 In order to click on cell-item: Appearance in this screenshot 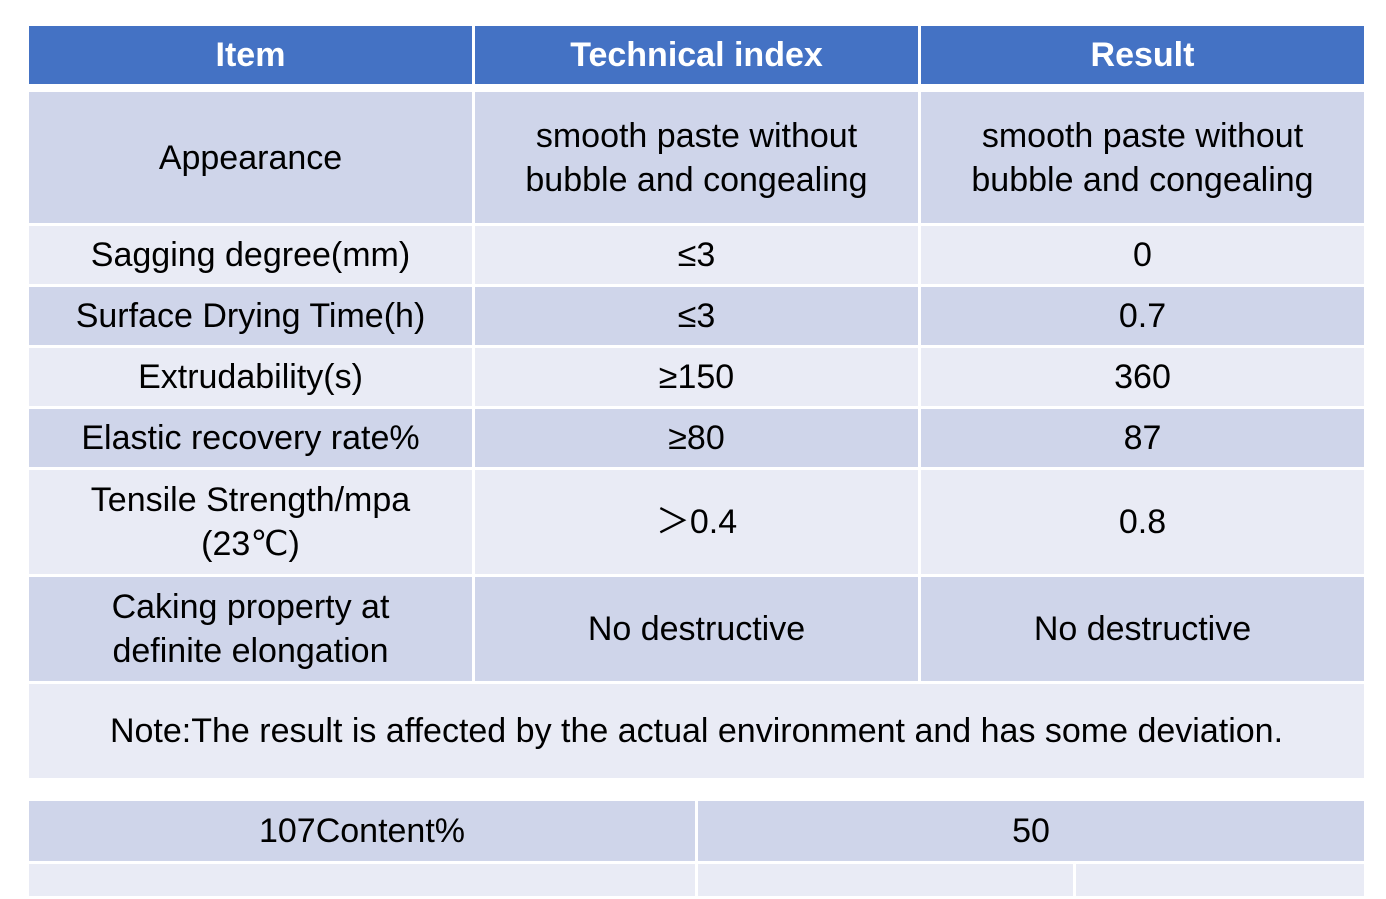, I will do `click(250, 156)`.